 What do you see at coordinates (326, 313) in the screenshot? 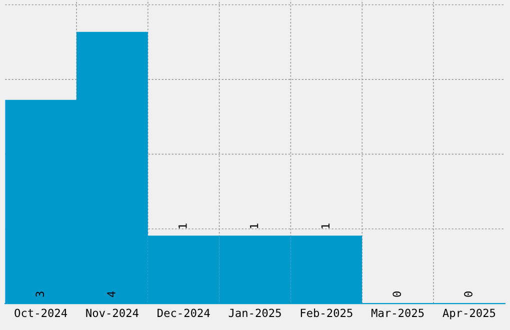
I see `x-tick-label: Feb-2025` at bounding box center [326, 313].